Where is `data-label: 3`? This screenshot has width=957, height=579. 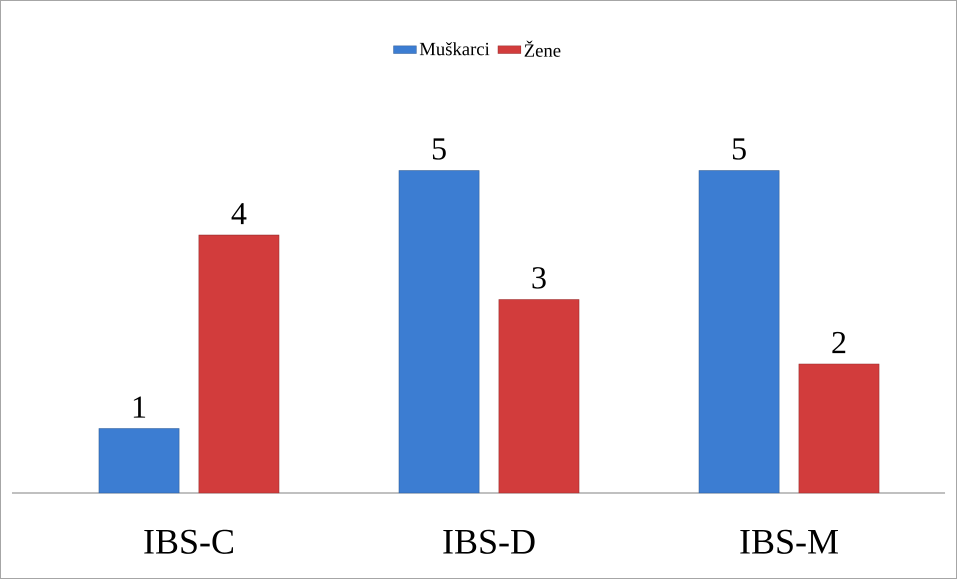
data-label: 3 is located at coordinates (539, 278).